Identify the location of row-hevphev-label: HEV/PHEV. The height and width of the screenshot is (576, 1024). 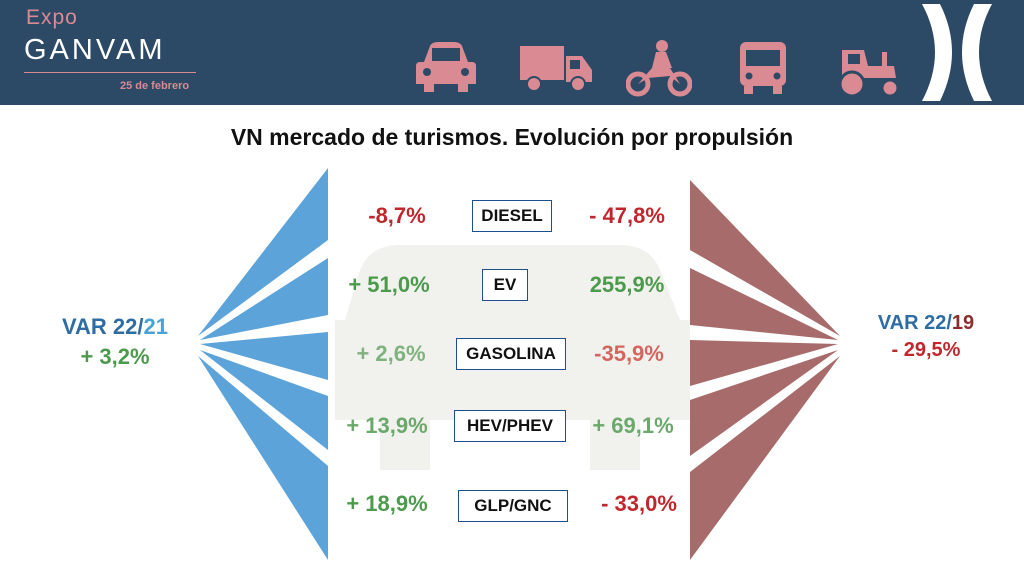
(510, 426).